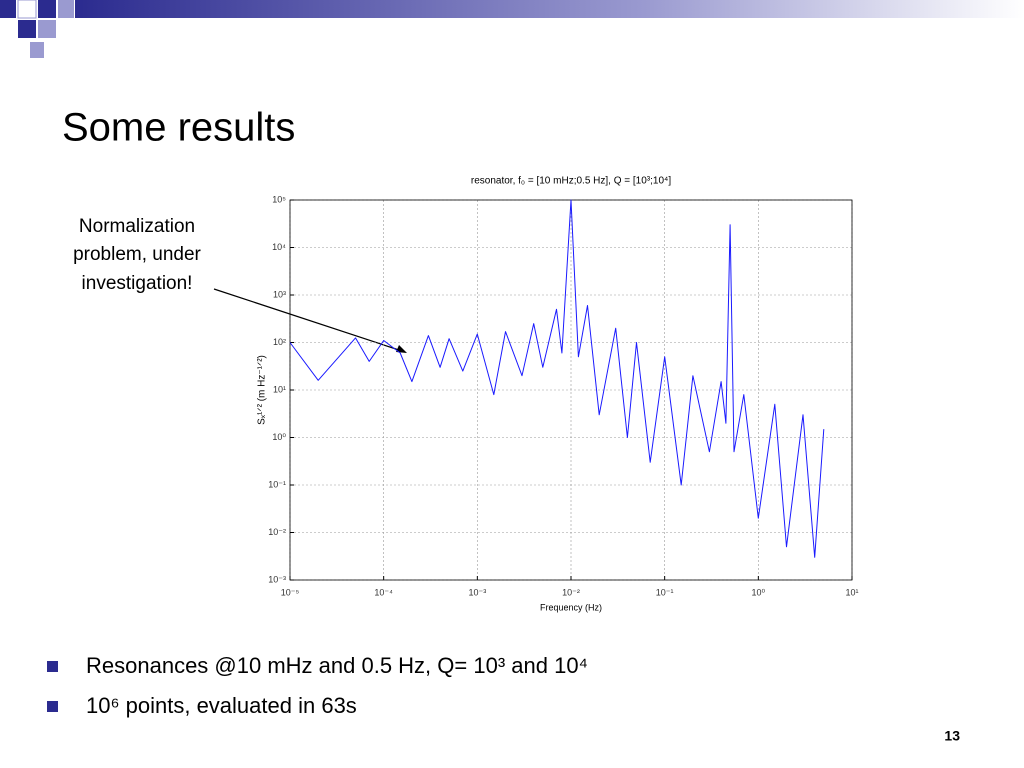  What do you see at coordinates (308, 320) in the screenshot?
I see `annotation-arrow` at bounding box center [308, 320].